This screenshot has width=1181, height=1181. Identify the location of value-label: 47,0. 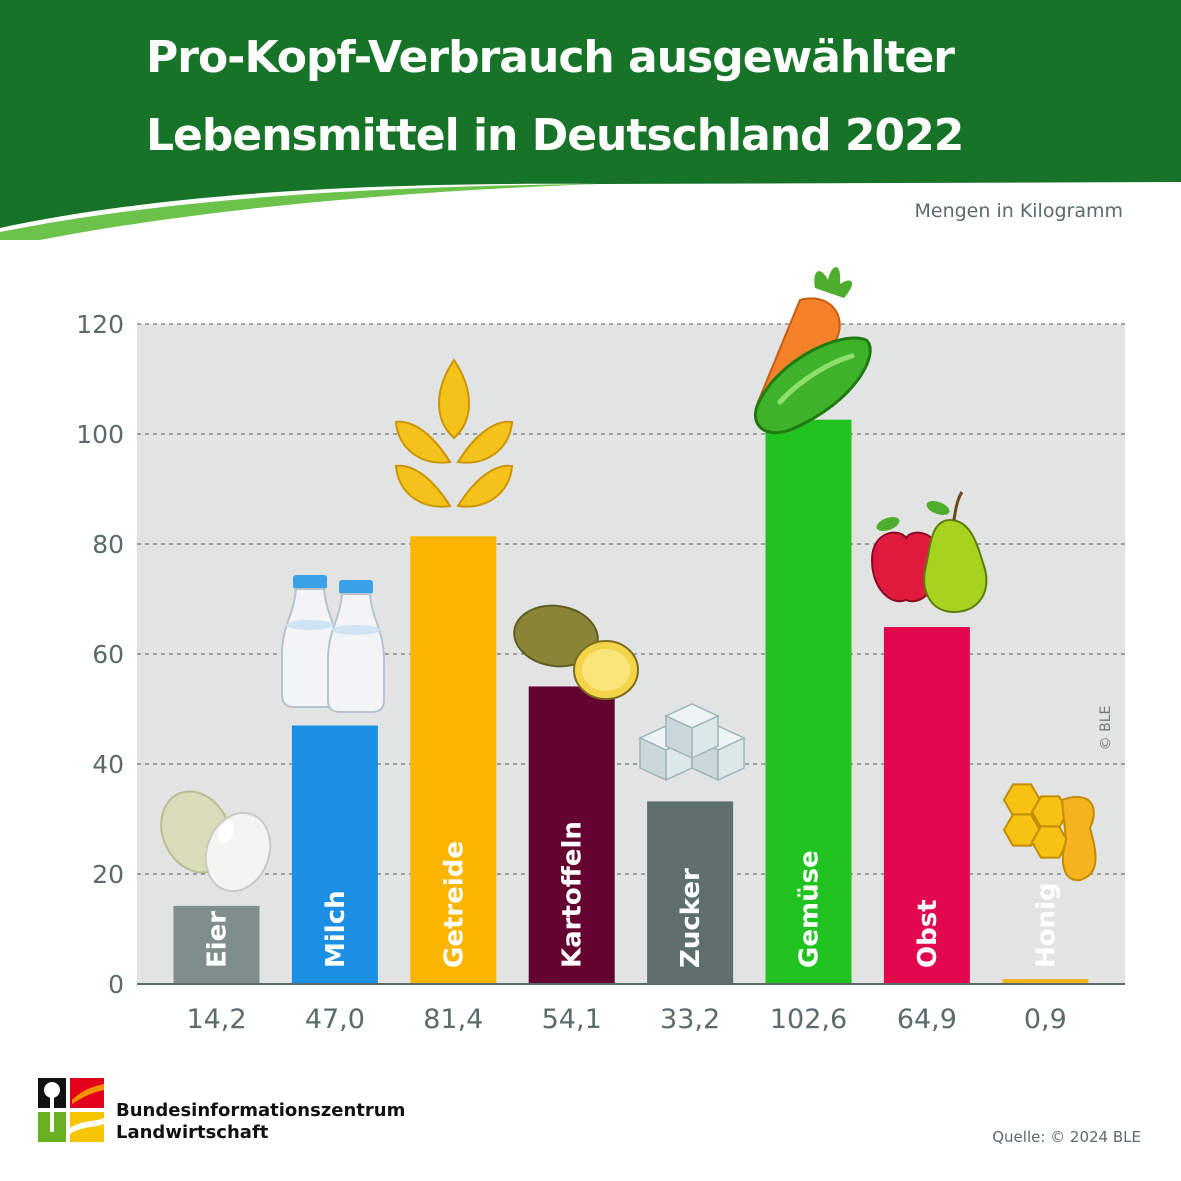
(335, 1019).